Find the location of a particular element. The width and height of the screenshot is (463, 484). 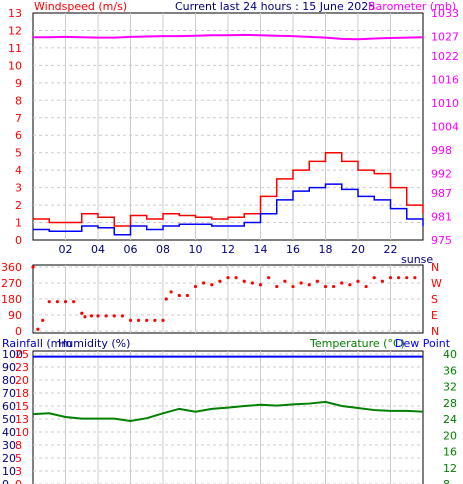

rainfall-y-tick: 3 is located at coordinates (18, 471).